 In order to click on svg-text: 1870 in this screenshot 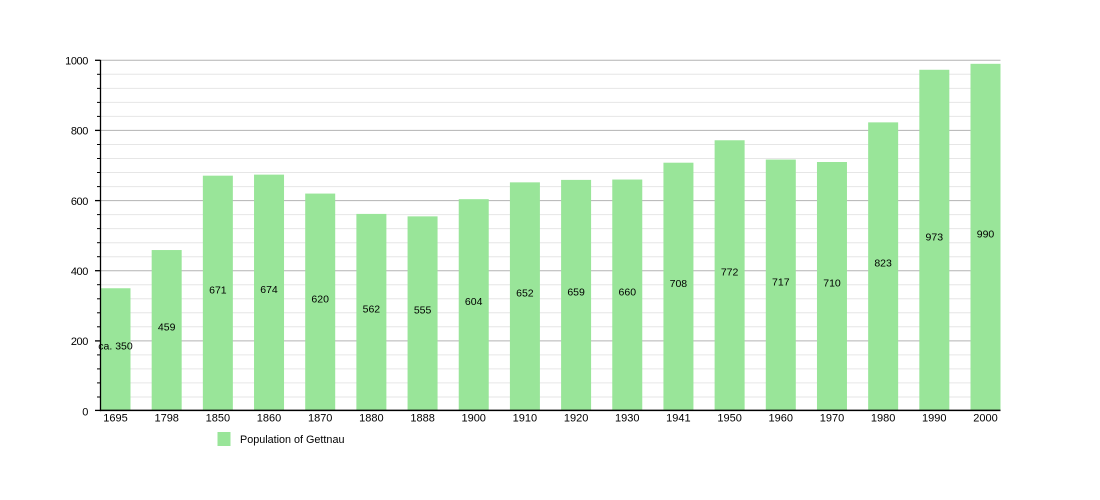, I will do `click(320, 418)`.